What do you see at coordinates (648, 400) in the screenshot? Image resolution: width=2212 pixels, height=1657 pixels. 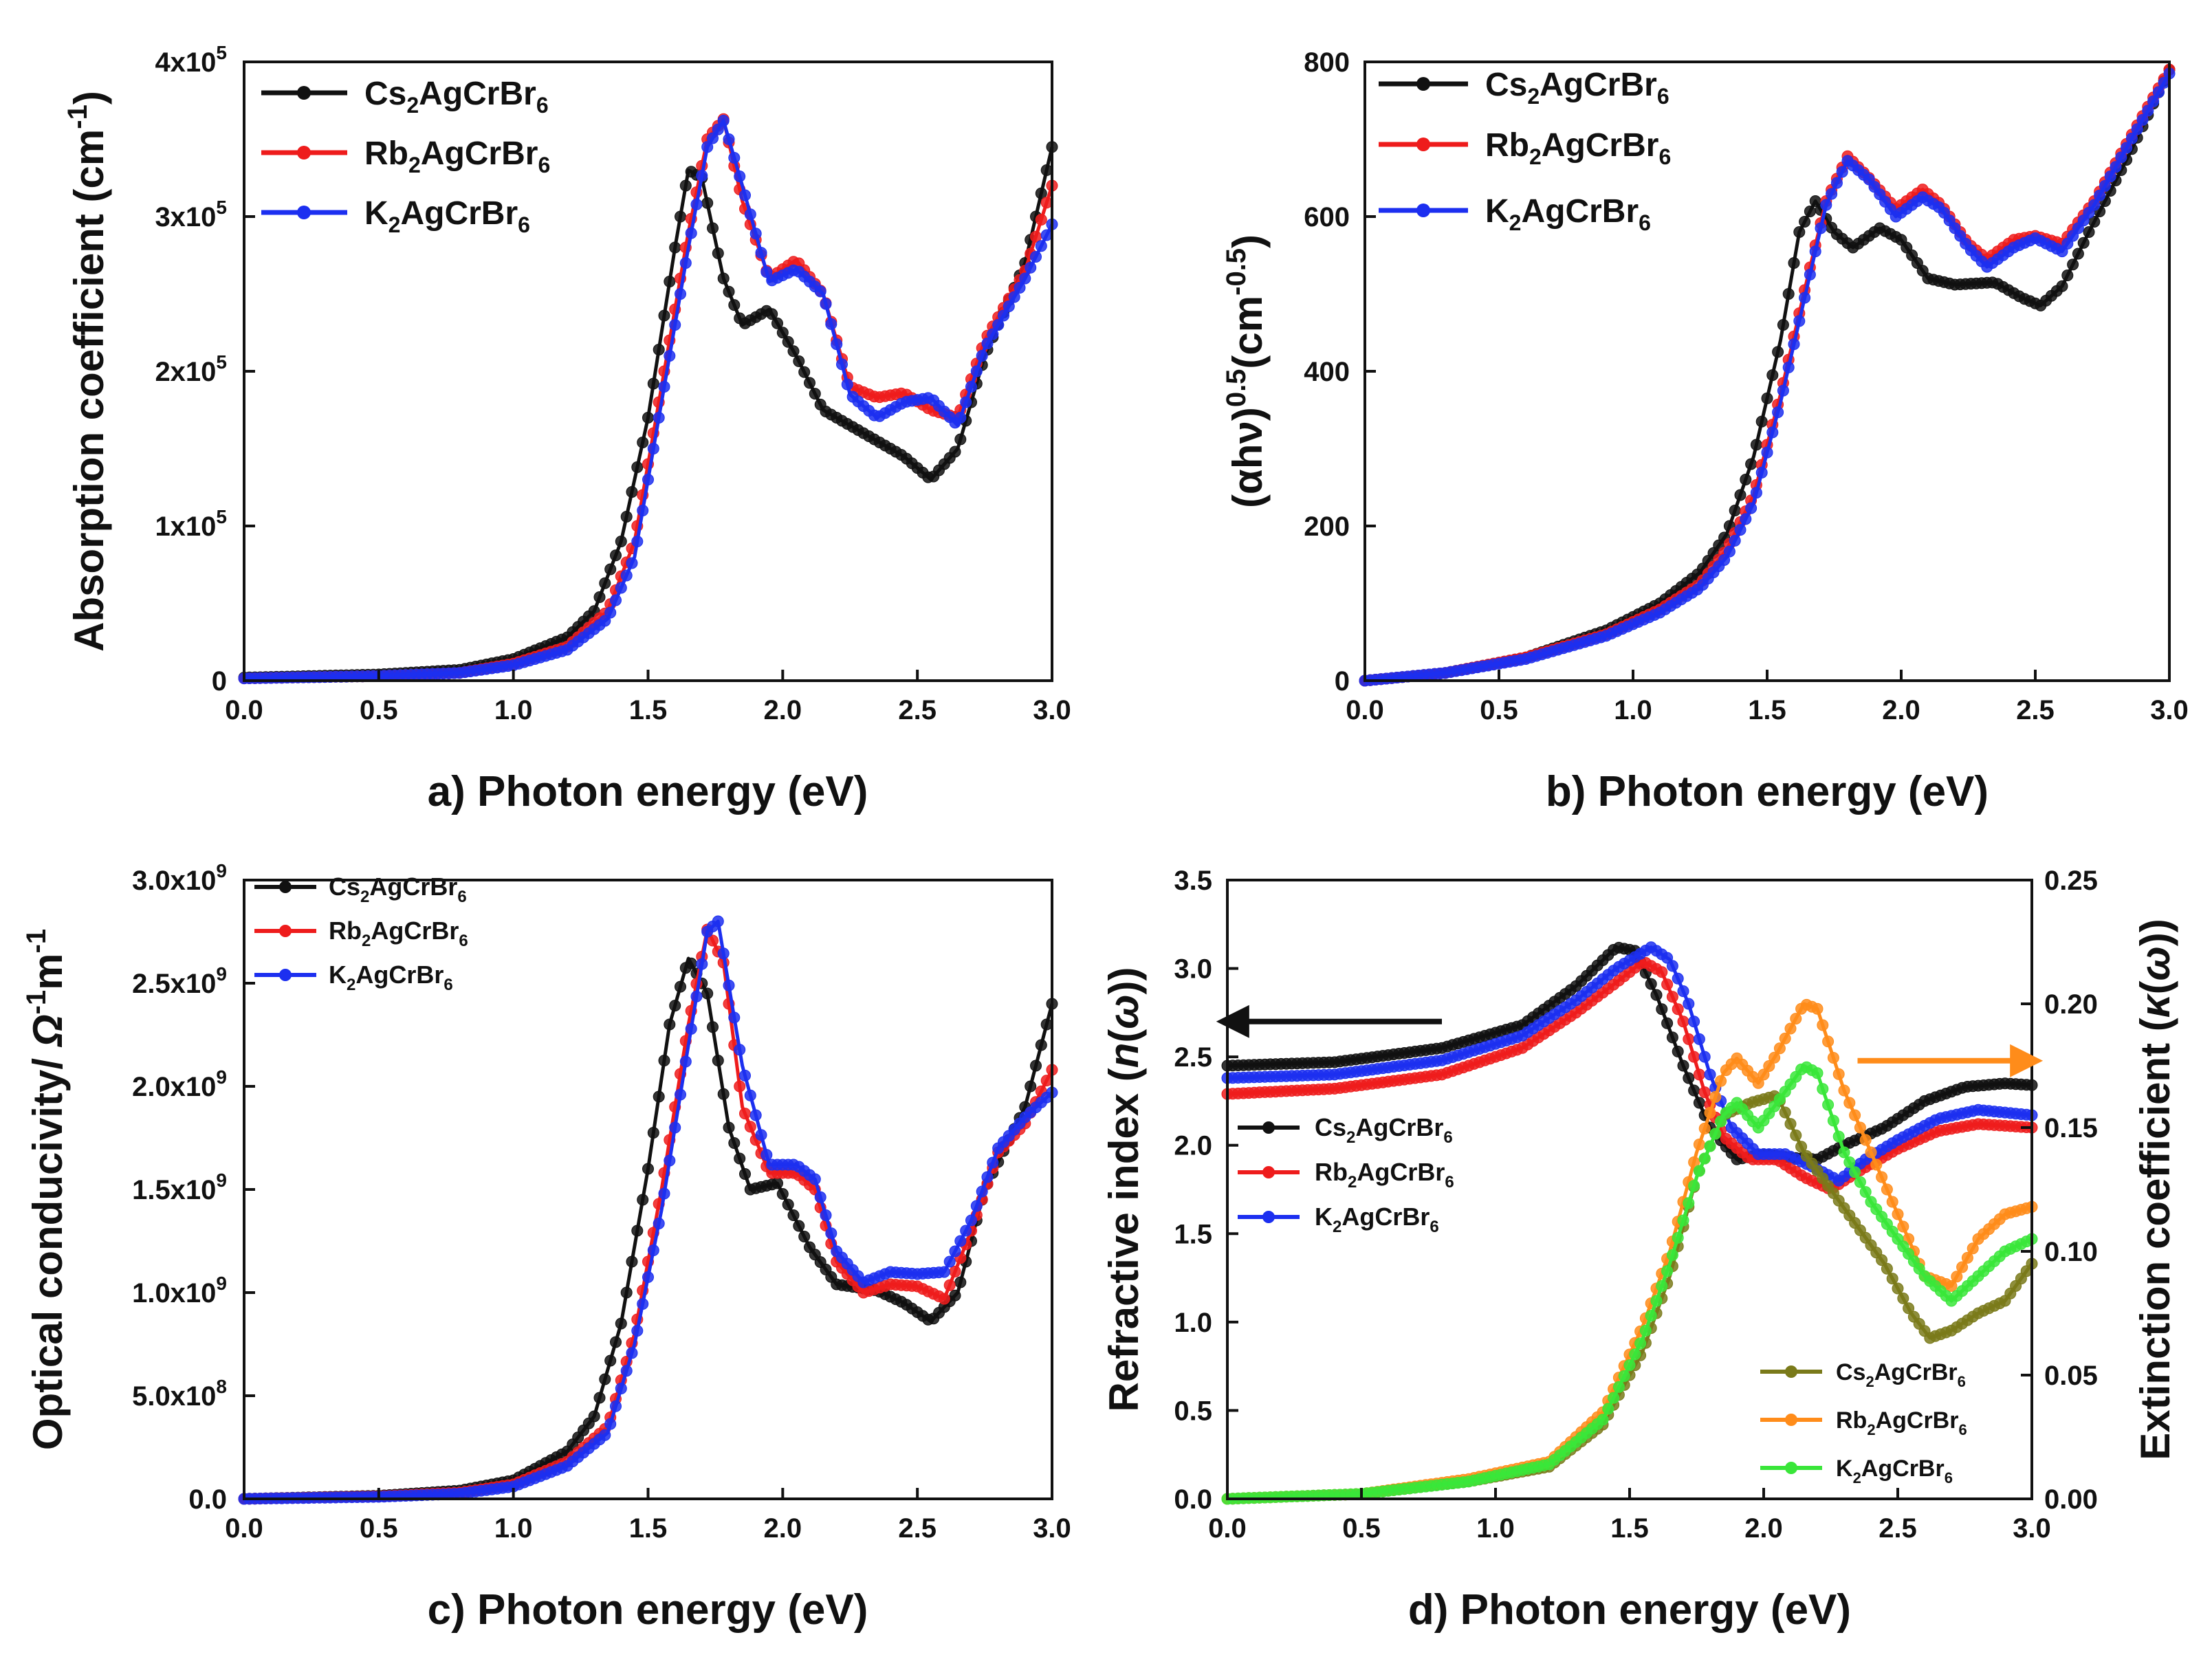 I see `series-K2AgCrBr6` at bounding box center [648, 400].